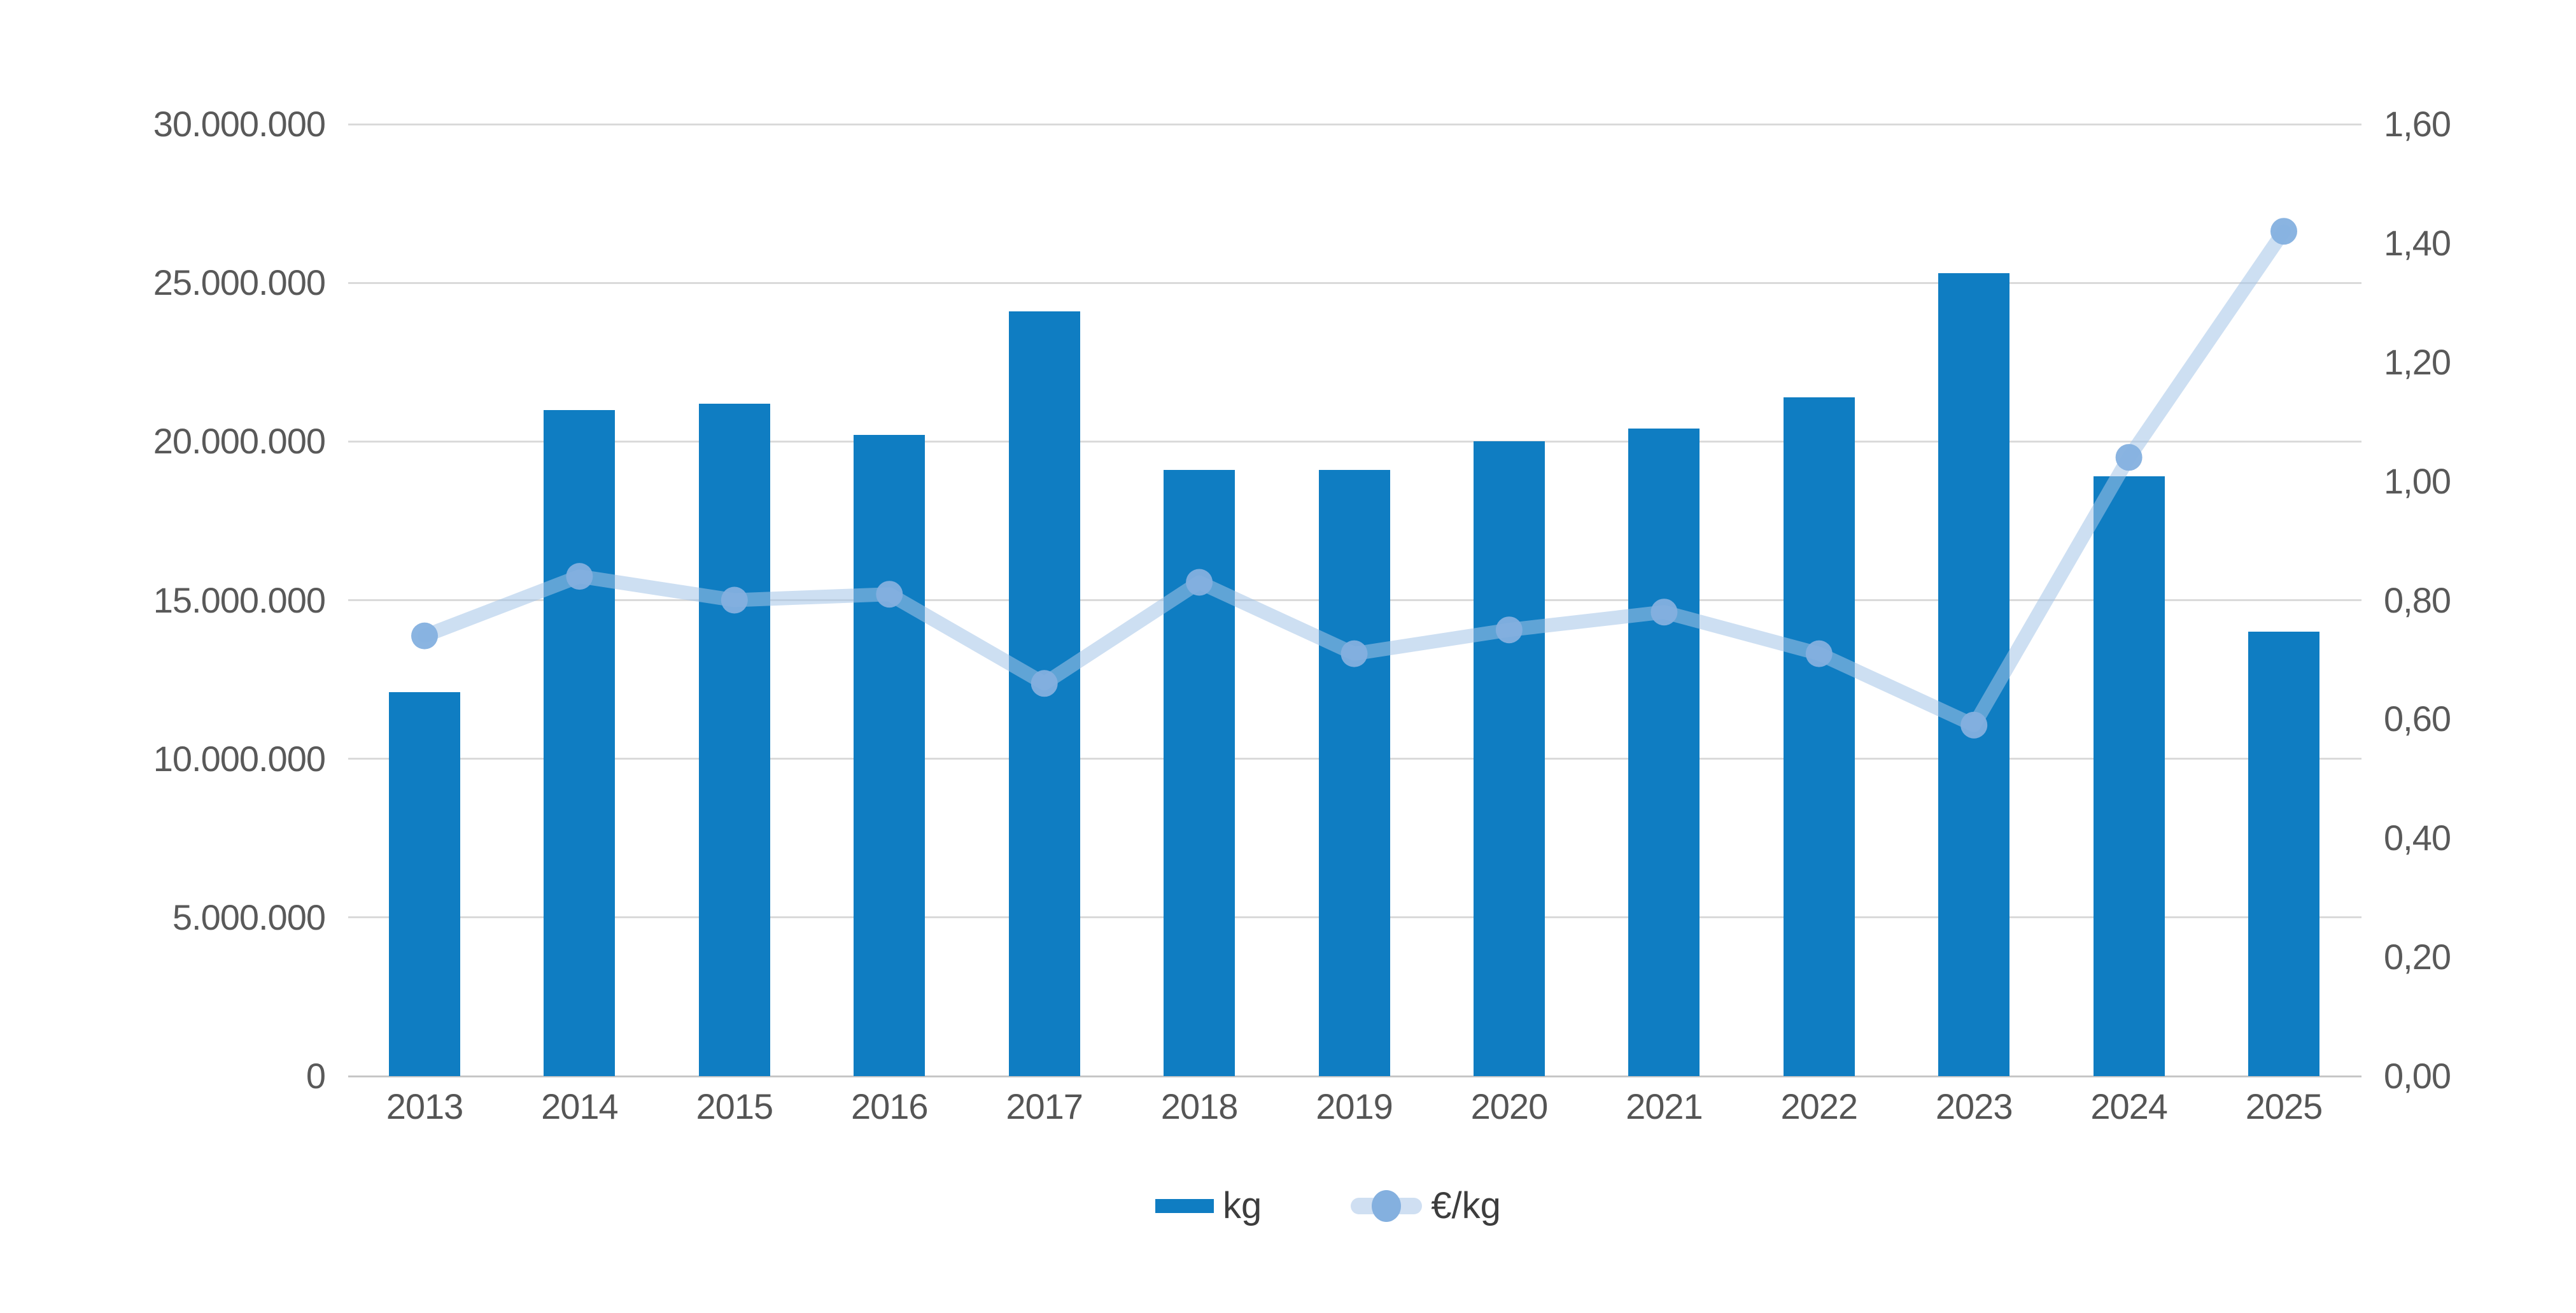  Describe the element at coordinates (240, 282) in the screenshot. I see `y-axis-left-tick-25000000: 25.000.000` at that location.